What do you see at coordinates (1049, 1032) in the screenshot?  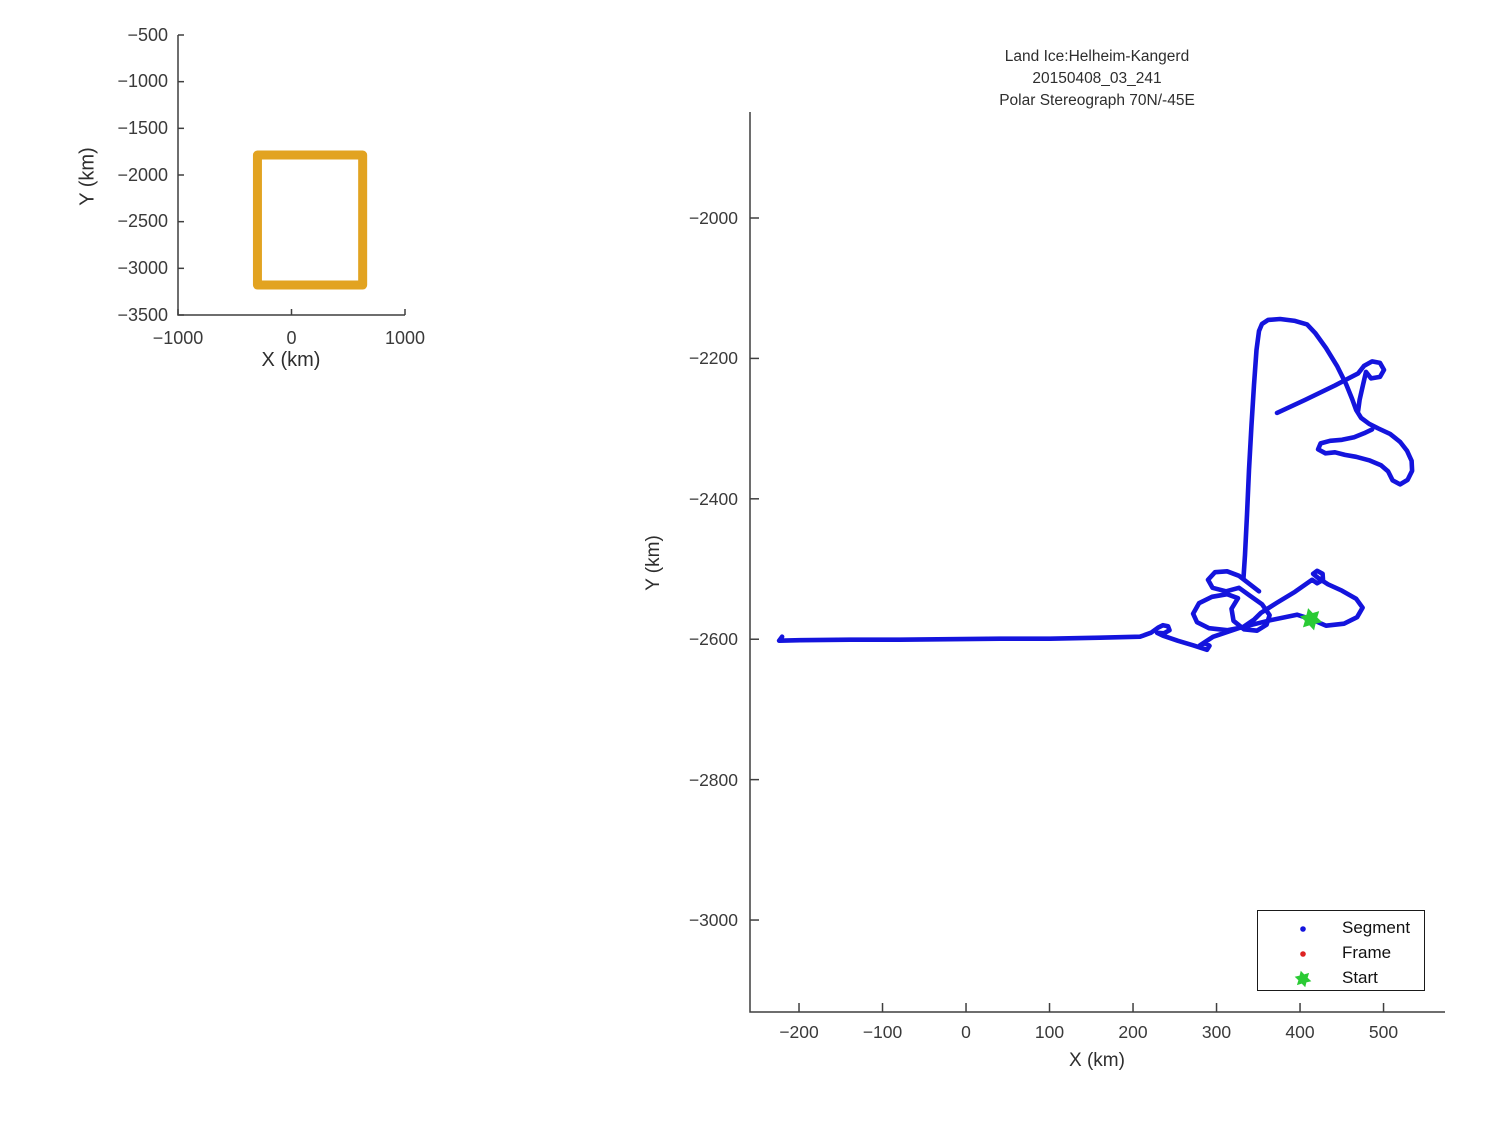 I see `main-x-tick-label: 100` at bounding box center [1049, 1032].